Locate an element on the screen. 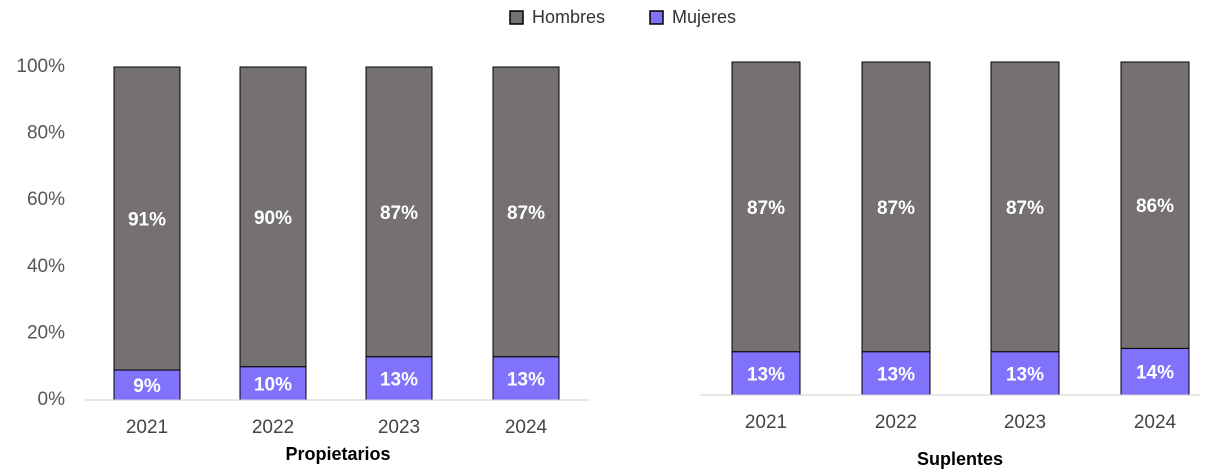 Image resolution: width=1210 pixels, height=474 pixels. data-label: 10% is located at coordinates (273, 384).